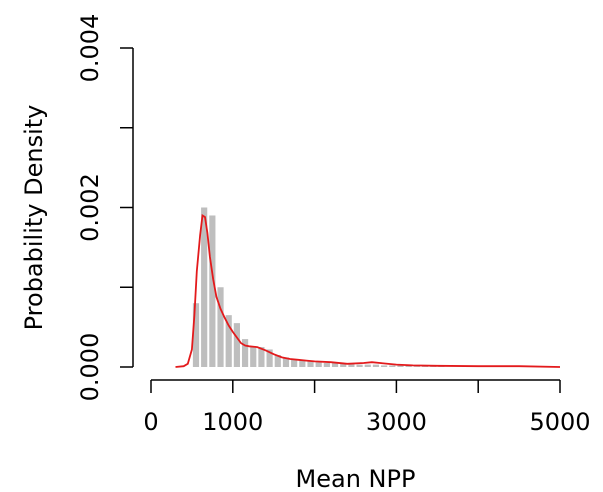  What do you see at coordinates (559, 422) in the screenshot?
I see `x-tick-label: 5000` at bounding box center [559, 422].